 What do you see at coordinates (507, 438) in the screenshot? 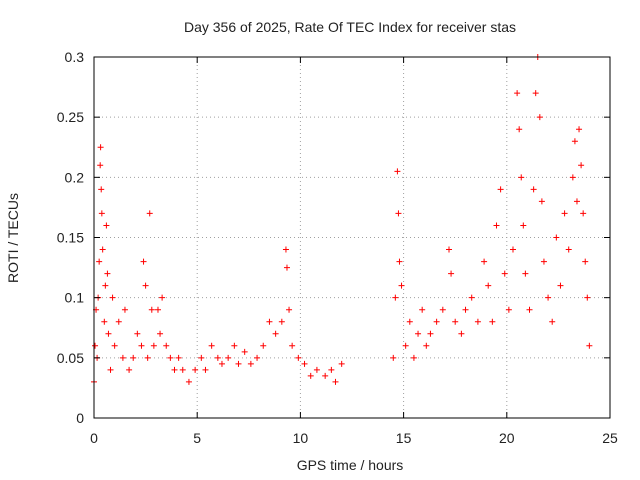
I see `x-tick-label: 20` at bounding box center [507, 438].